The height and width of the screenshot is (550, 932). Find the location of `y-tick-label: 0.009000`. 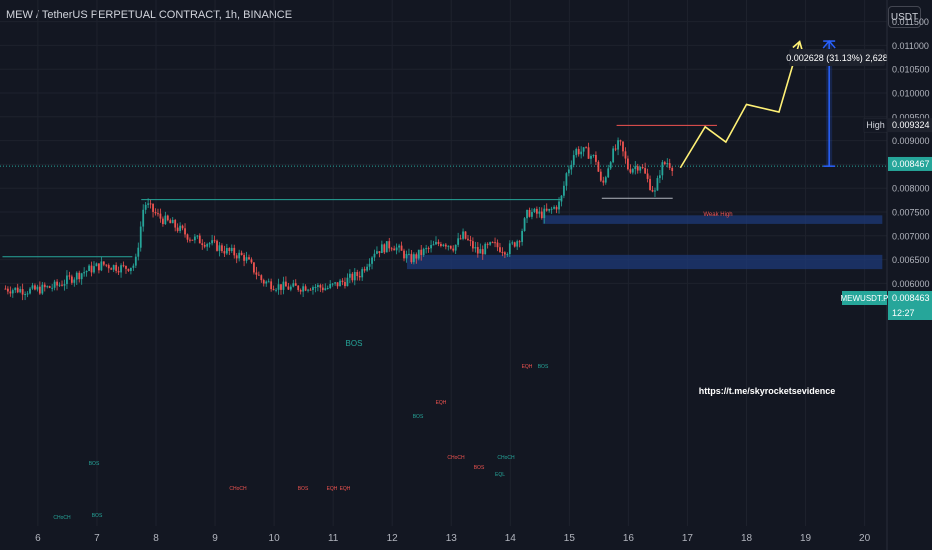

y-tick-label: 0.009000 is located at coordinates (911, 141).